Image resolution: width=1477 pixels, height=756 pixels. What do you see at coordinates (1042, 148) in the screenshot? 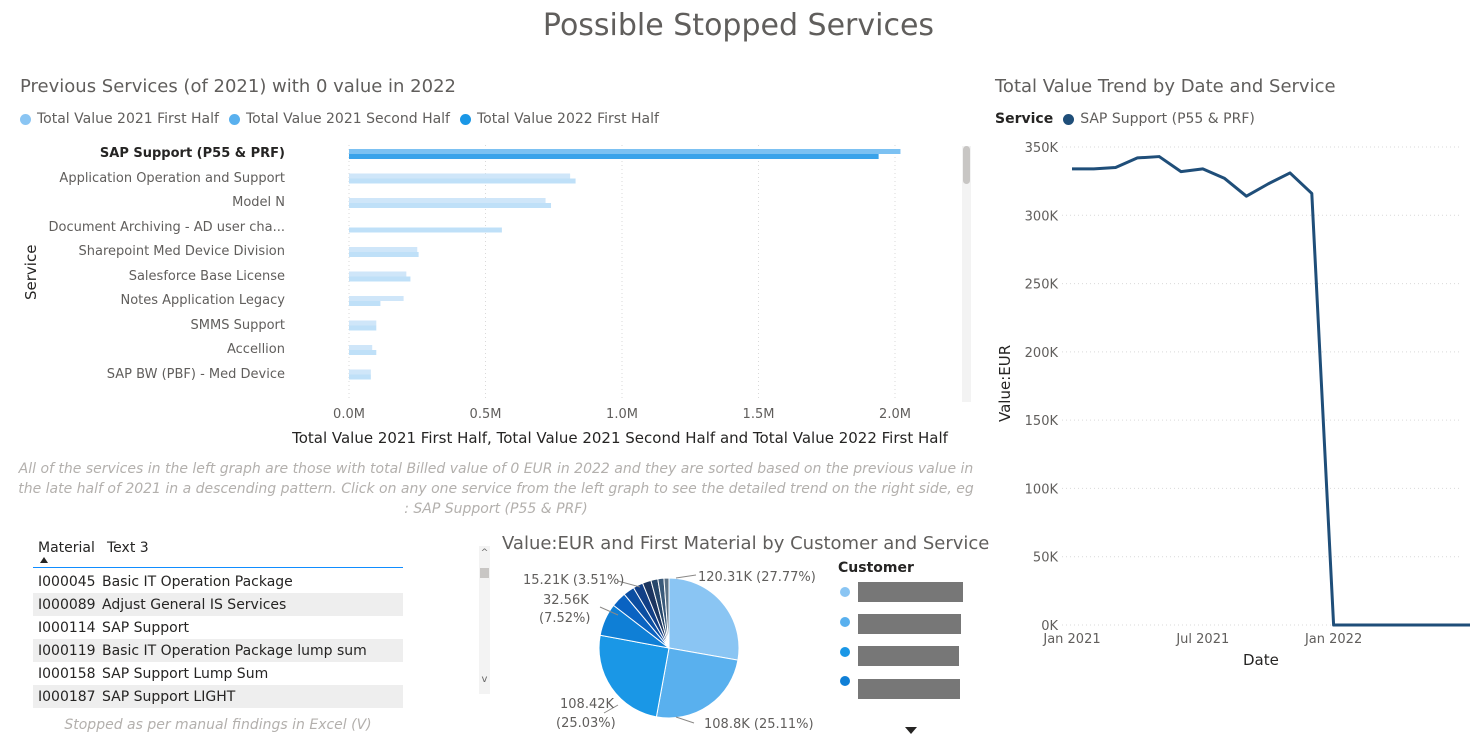
I see `trend-y-tick-label: 350K` at bounding box center [1042, 148].